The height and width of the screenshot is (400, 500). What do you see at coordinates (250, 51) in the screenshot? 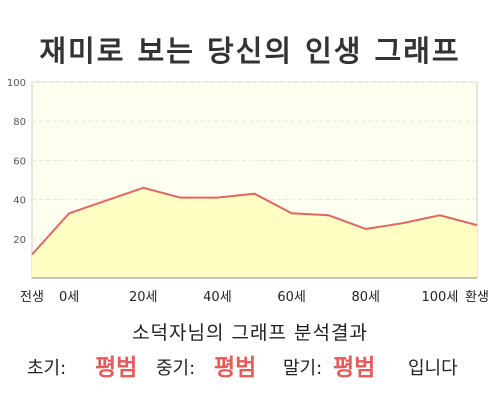
I see `page-title: 재미로 보는 당신의 인생 그래프` at bounding box center [250, 51].